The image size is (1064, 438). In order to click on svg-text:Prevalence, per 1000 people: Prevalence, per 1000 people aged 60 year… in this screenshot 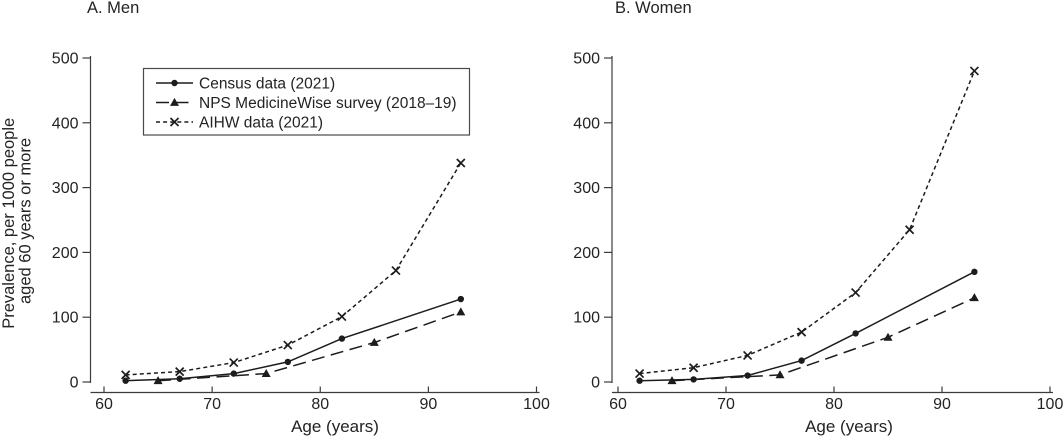, I will do `click(17, 221)`.